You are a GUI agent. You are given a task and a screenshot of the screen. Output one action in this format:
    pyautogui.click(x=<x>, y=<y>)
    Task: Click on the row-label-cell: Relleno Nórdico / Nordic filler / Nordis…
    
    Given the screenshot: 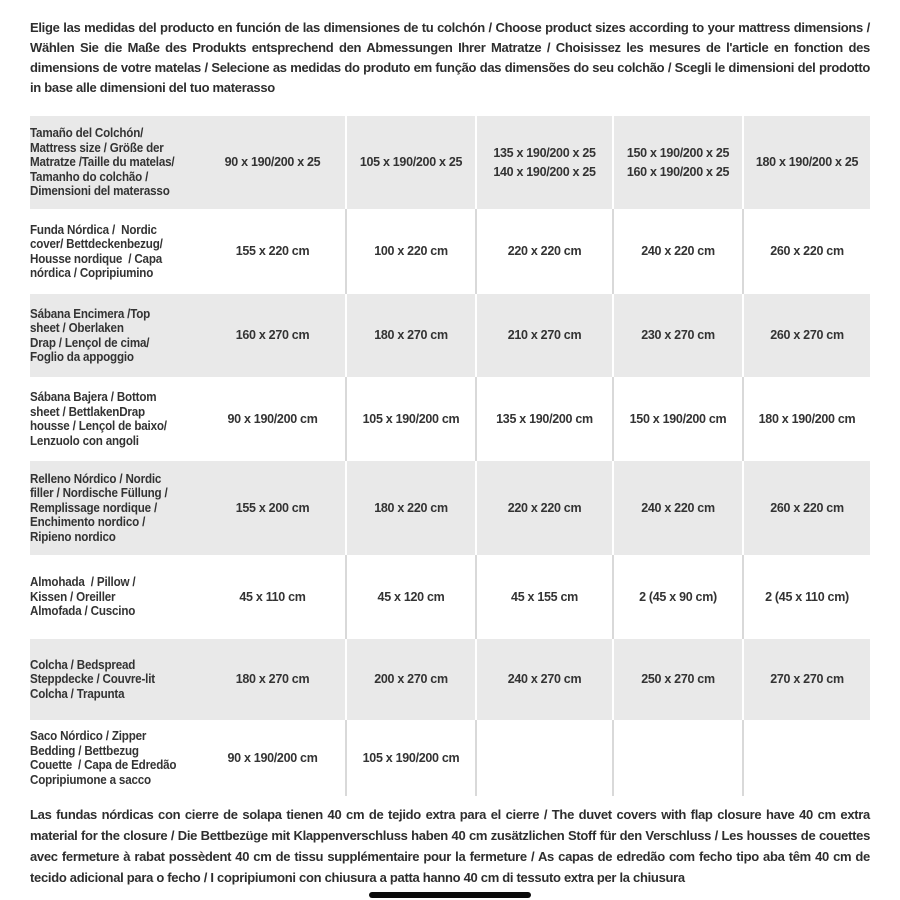 What is the action you would take?
    pyautogui.click(x=115, y=508)
    